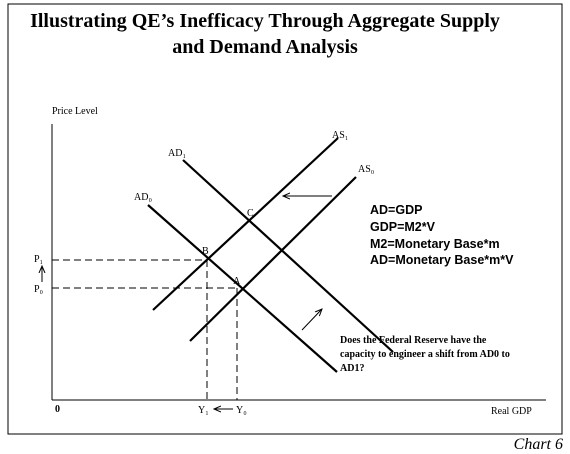 This screenshot has height=454, width=570. Describe the element at coordinates (57, 409) in the screenshot. I see `origin-label: 0` at that location.